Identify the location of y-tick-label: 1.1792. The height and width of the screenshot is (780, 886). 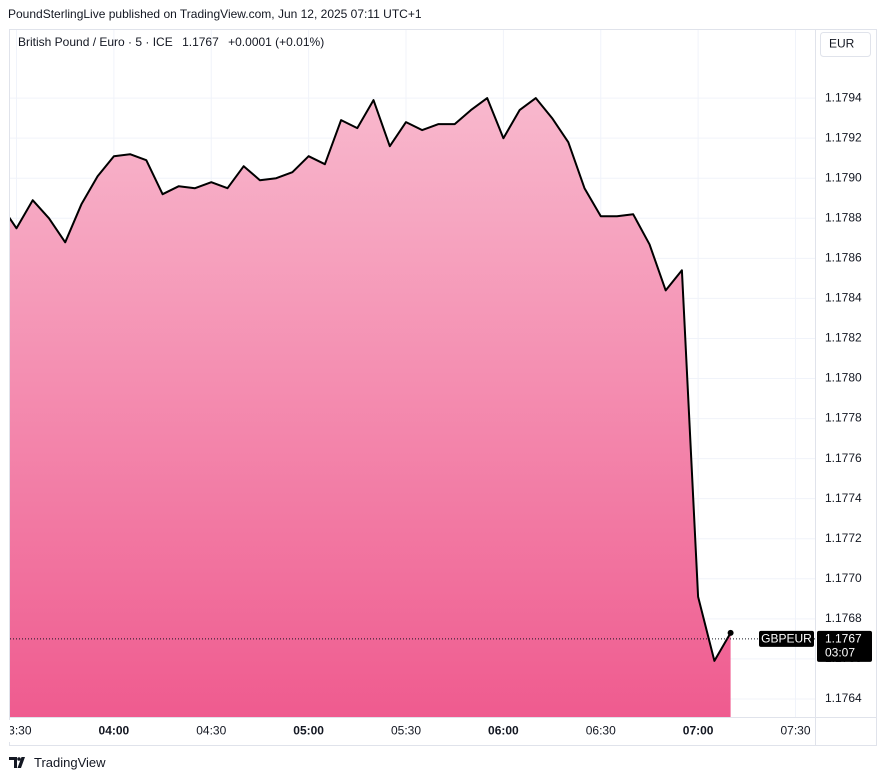
(843, 137).